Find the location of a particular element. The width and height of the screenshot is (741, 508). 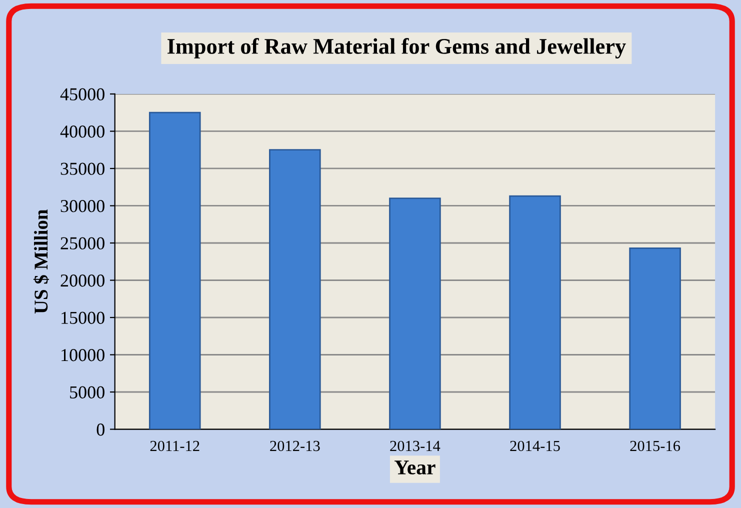

y-tick-label: 45000 is located at coordinates (82, 94).